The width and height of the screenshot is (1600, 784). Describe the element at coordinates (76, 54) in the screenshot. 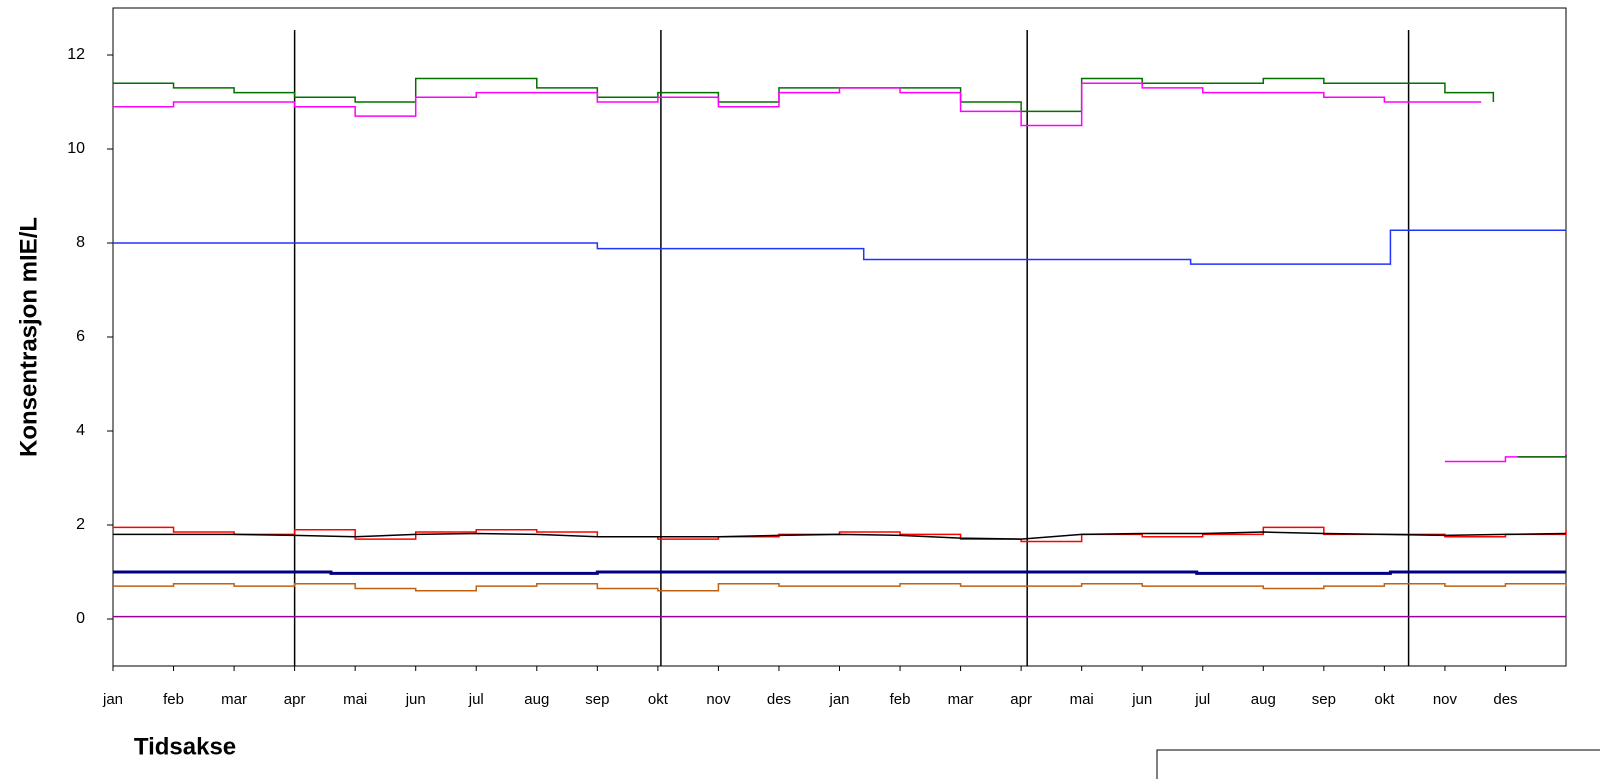

I see `y-tick-label: 12` at that location.